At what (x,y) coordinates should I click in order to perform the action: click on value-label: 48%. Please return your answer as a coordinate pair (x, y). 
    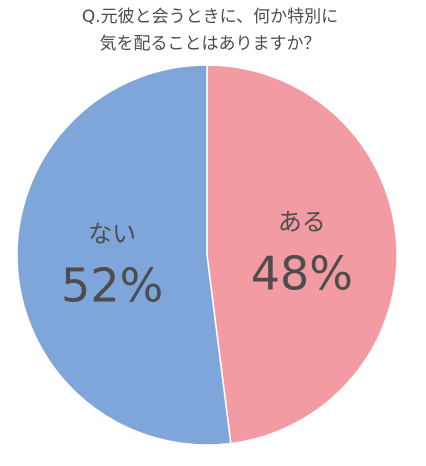
    Looking at the image, I should click on (302, 274).